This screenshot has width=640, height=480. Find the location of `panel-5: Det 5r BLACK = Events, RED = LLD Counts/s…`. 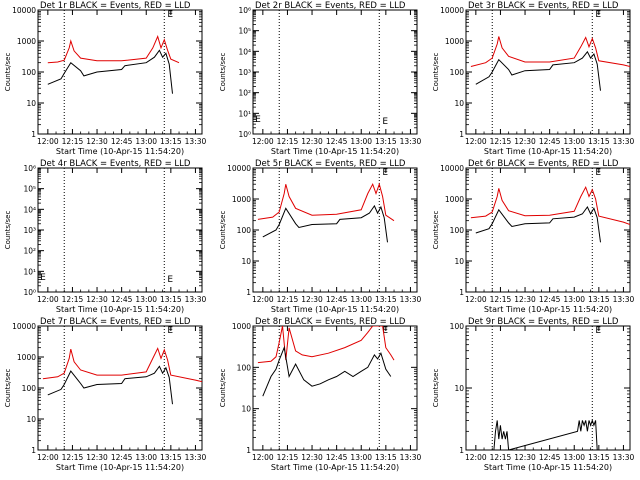

panel-5: Det 5r BLACK = Events, RED = LLD Counts/s… is located at coordinates (320, 236).